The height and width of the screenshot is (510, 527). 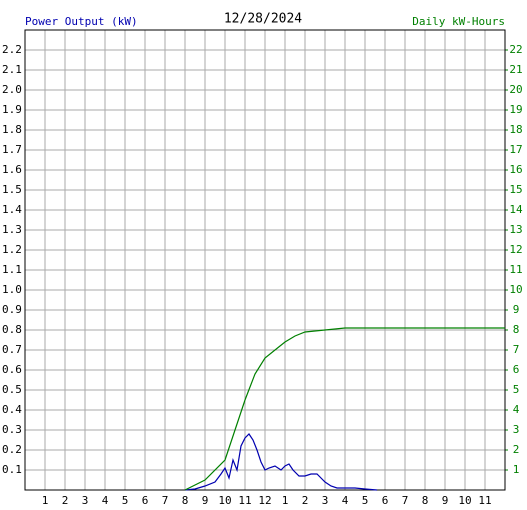 I want to click on y2-tick-label: 14, so click(x=516, y=209).